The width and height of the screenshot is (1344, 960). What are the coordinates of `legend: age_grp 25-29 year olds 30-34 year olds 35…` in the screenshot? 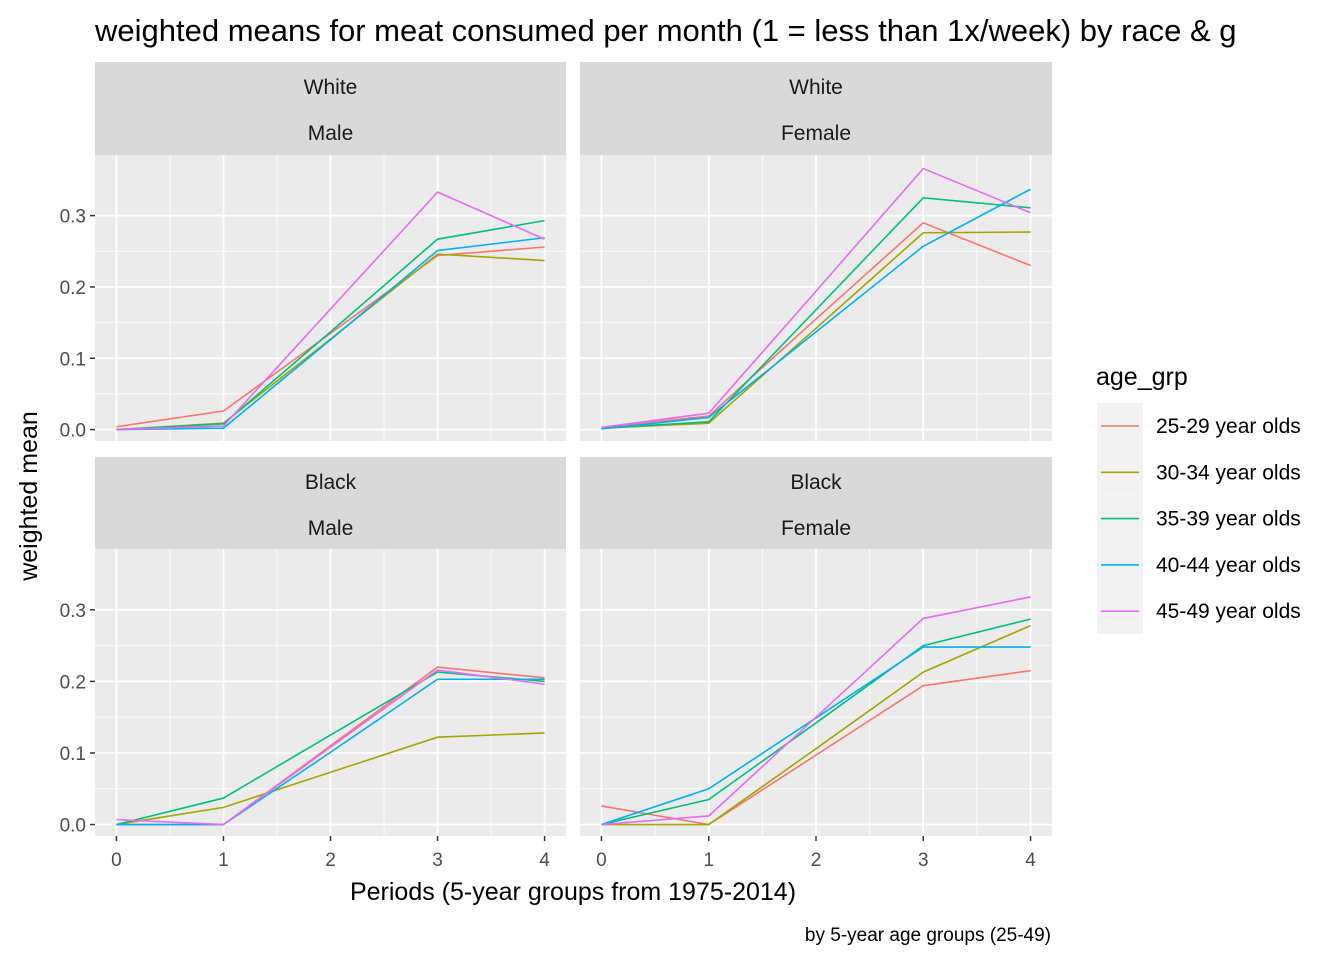 It's located at (1198, 499).